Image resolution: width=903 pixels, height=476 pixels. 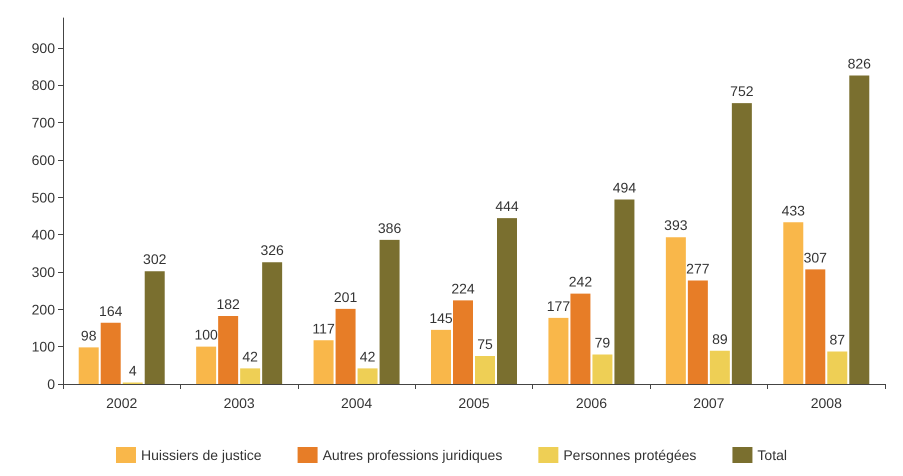 I want to click on data-label: 386, so click(x=390, y=228).